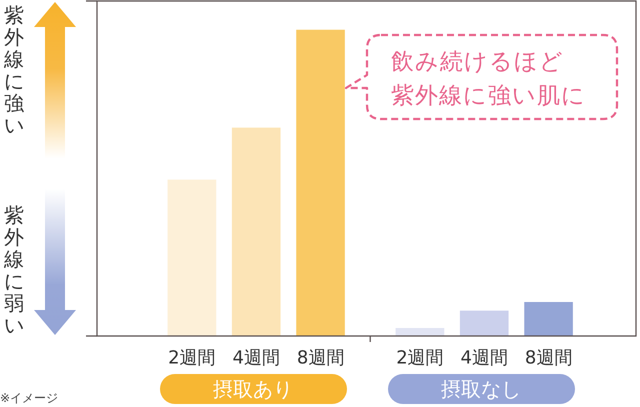 The image size is (640, 407). Describe the element at coordinates (481, 389) in the screenshot. I see `text: 摂取なし` at that location.